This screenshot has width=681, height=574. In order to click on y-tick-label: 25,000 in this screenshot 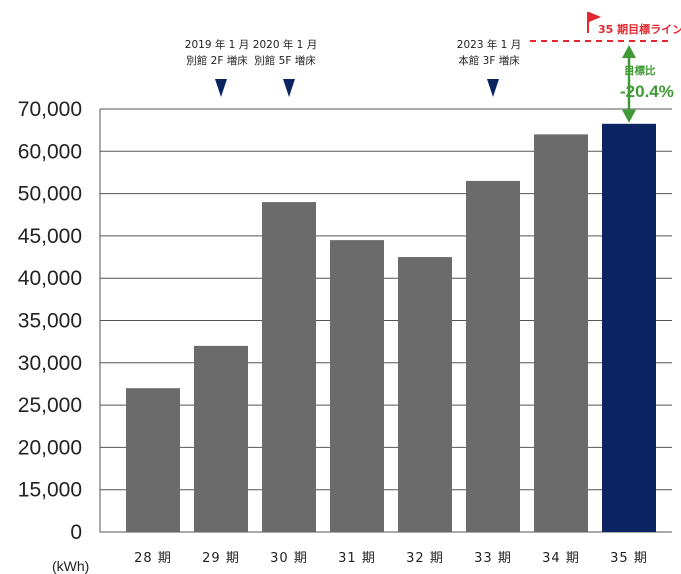, I will do `click(50, 405)`.